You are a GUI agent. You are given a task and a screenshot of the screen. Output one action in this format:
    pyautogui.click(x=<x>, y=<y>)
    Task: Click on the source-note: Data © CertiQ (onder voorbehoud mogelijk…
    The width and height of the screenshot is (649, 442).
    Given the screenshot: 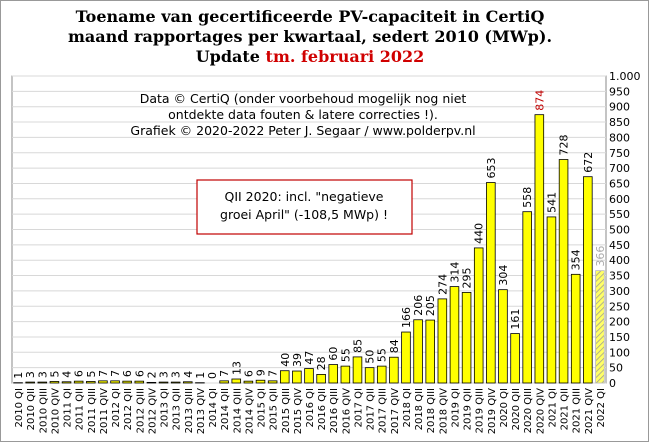 What is the action you would take?
    pyautogui.click(x=303, y=98)
    